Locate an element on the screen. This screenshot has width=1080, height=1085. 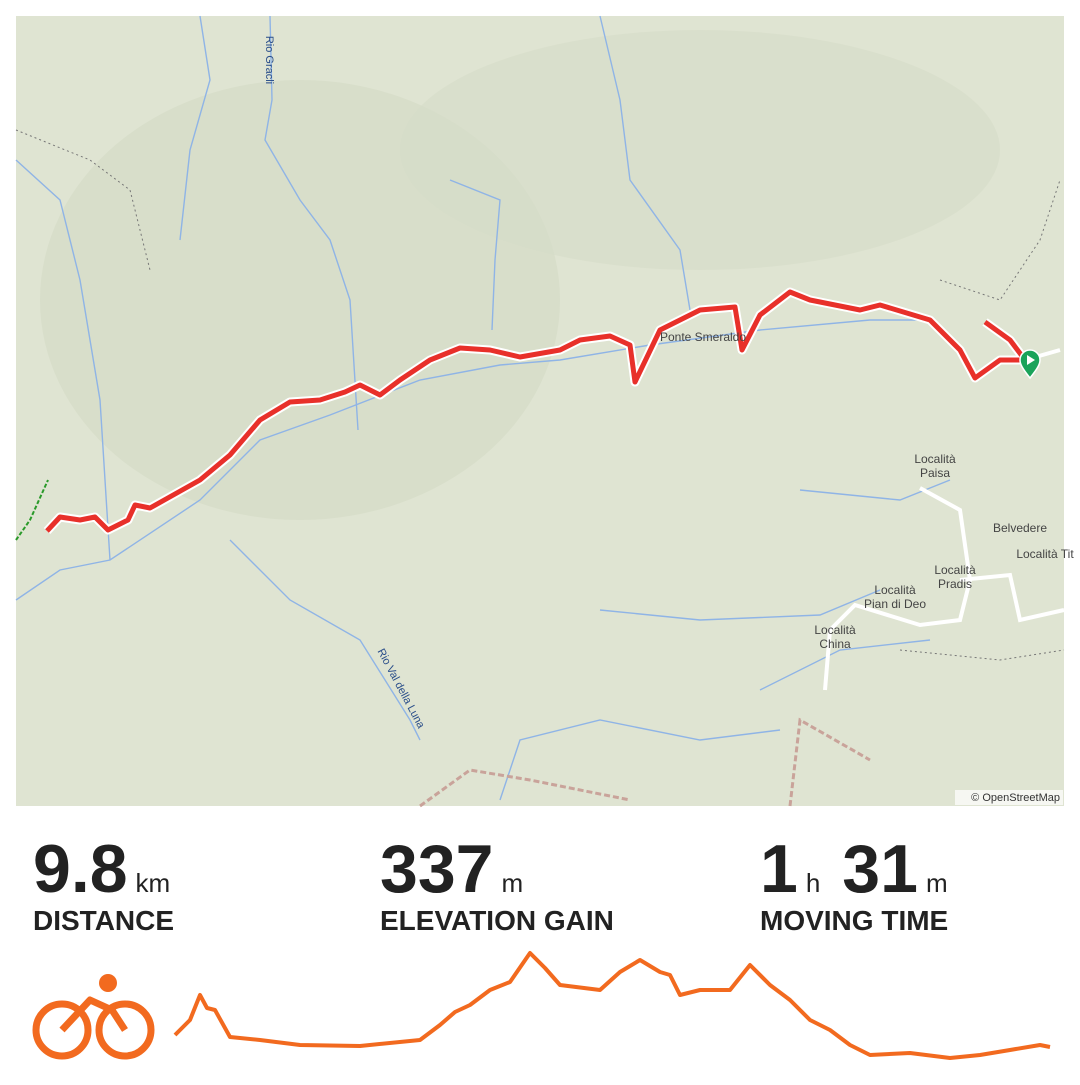
place-label: Località Tit is located at coordinates (1045, 554).